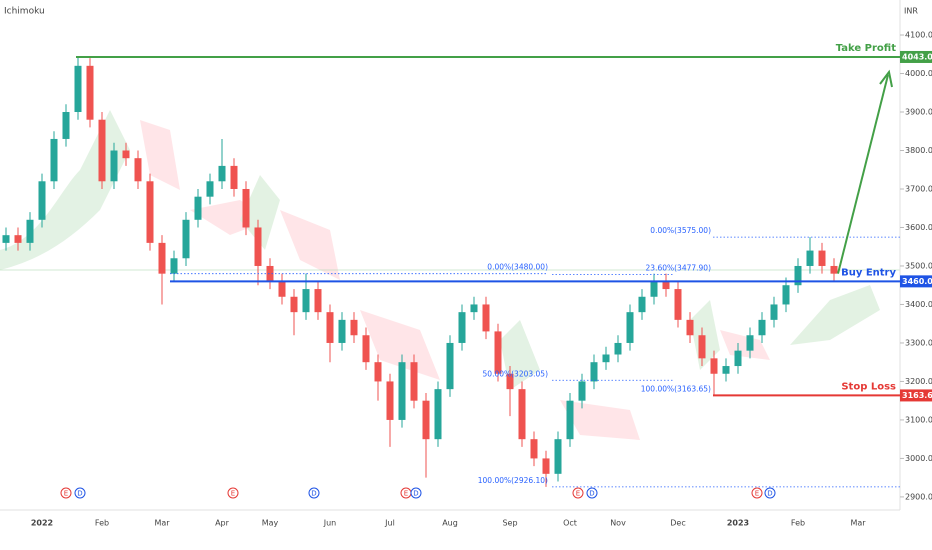  What do you see at coordinates (918, 188) in the screenshot?
I see `y-tick-label: 3700.00` at bounding box center [918, 188].